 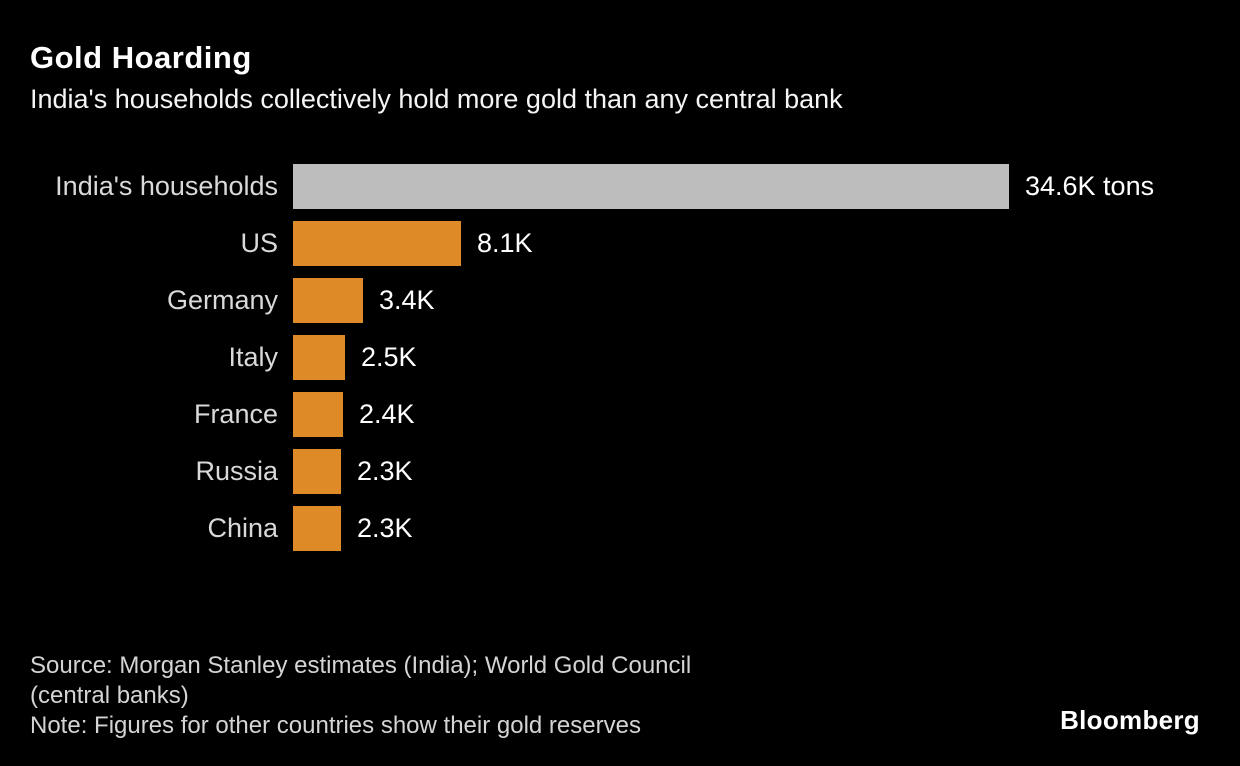 What do you see at coordinates (620, 528) in the screenshot?
I see `chart-row: China 2.3K` at bounding box center [620, 528].